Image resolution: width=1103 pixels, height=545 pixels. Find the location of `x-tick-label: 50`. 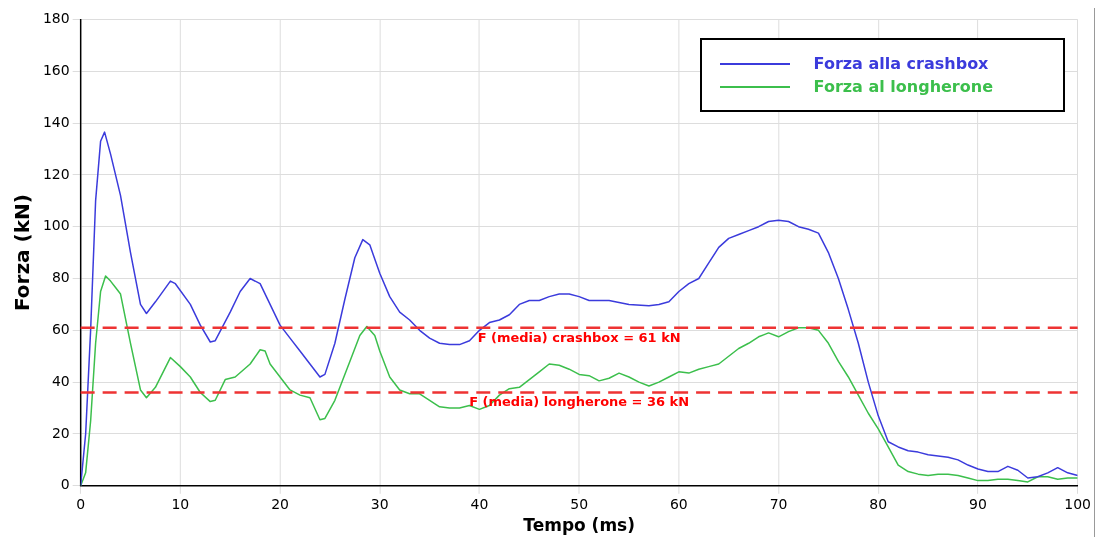

x-tick-label: 50 is located at coordinates (579, 503).